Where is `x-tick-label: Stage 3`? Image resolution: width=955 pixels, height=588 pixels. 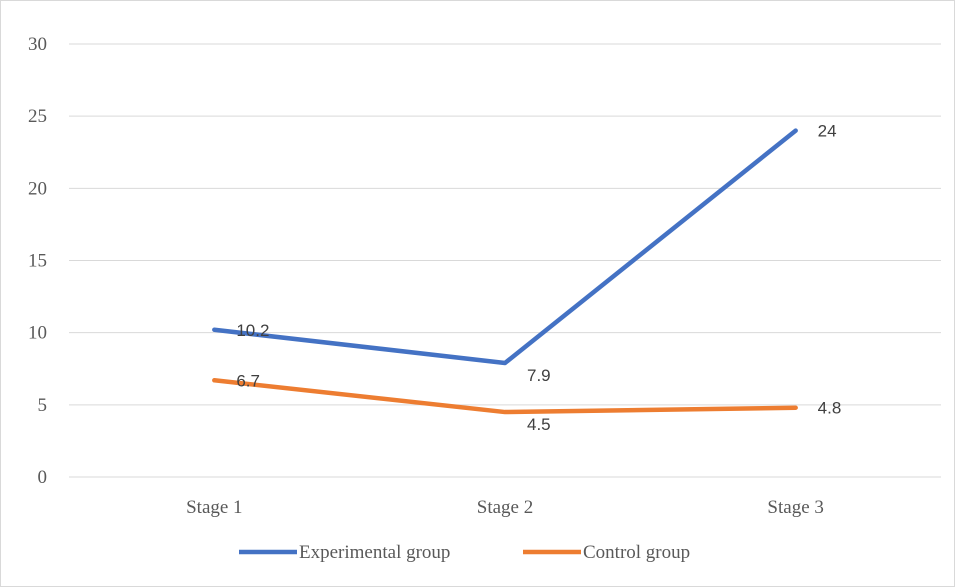
x-tick-label: Stage 3 is located at coordinates (795, 507).